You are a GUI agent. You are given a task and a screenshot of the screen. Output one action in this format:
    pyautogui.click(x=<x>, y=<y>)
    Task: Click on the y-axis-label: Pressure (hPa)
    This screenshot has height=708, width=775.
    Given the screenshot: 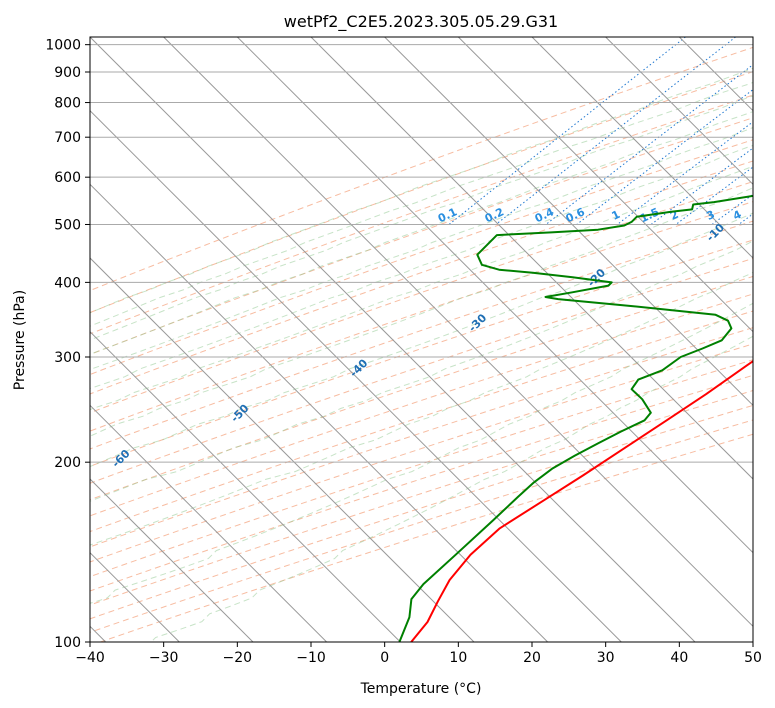 What is the action you would take?
    pyautogui.click(x=20, y=340)
    